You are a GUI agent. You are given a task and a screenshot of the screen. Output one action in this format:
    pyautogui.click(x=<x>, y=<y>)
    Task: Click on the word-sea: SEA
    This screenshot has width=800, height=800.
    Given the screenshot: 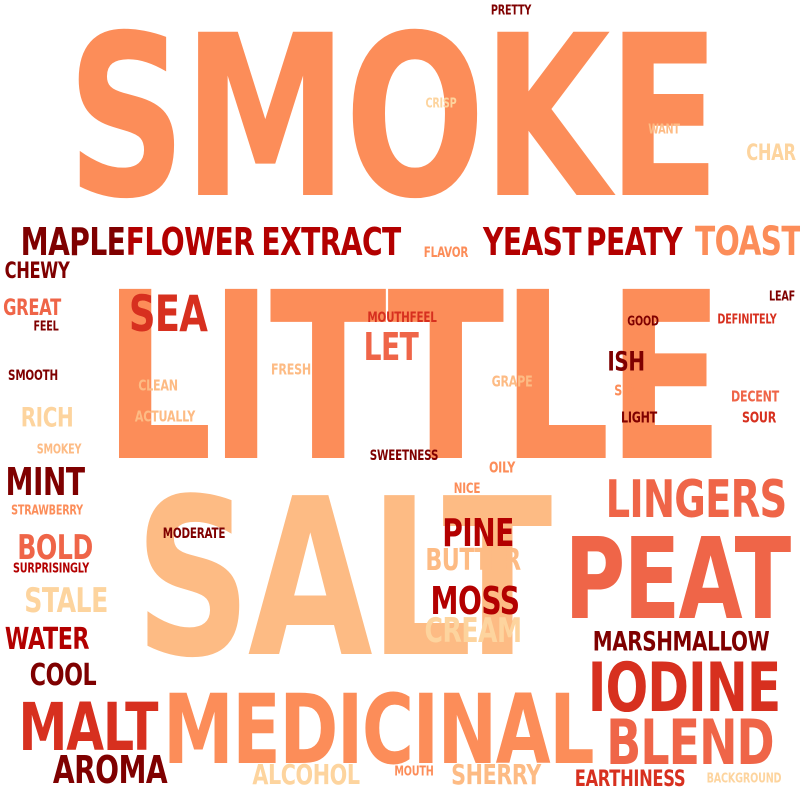 What is the action you would take?
    pyautogui.click(x=168, y=314)
    